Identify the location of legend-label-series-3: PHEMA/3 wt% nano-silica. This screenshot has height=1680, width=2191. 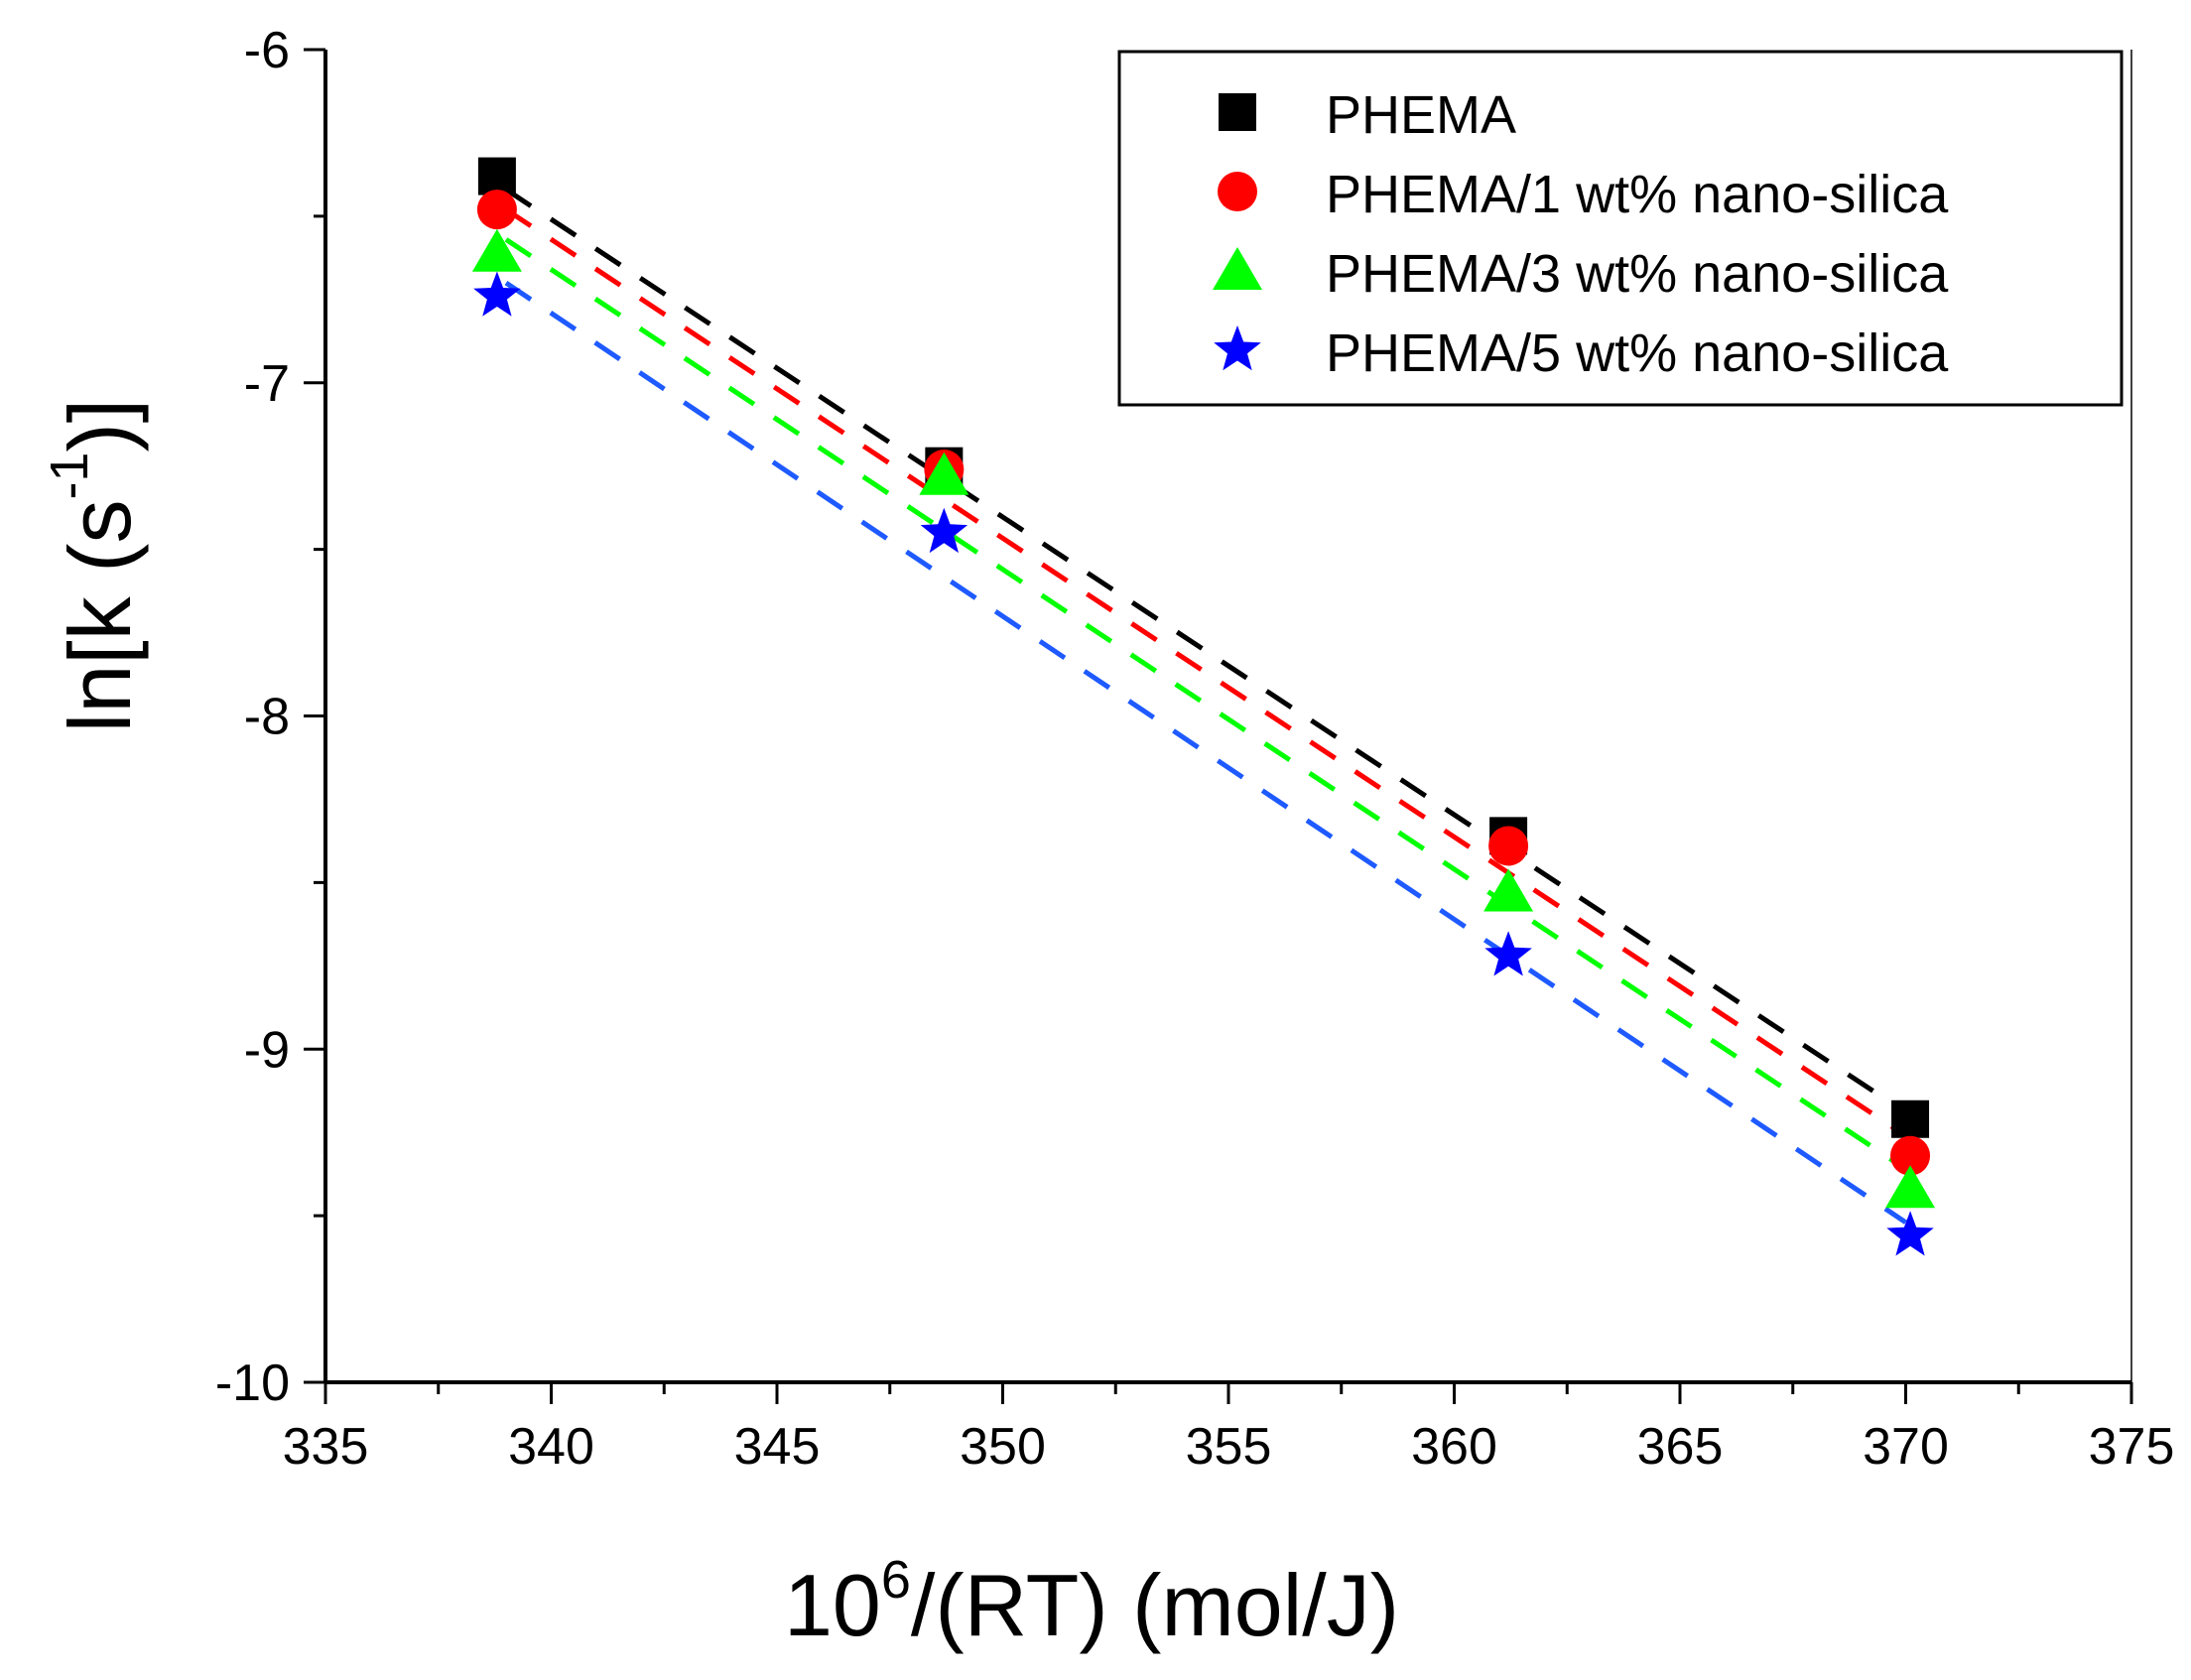
(1637, 274).